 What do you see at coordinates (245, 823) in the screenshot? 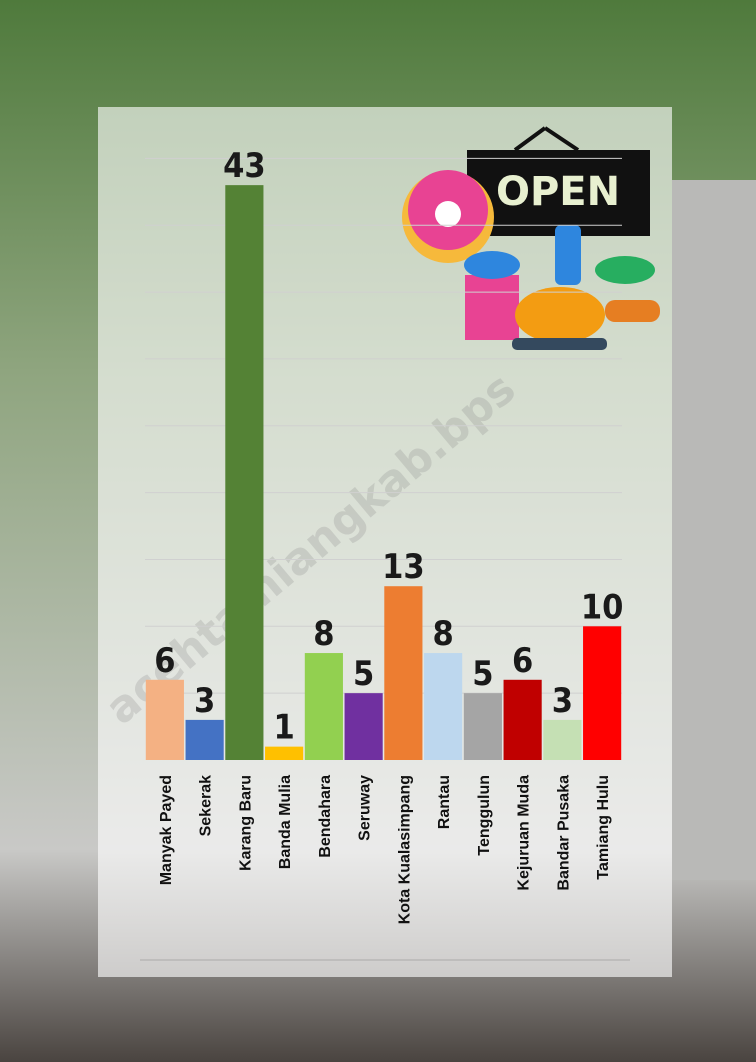
I see `x-tick-label: Karang Baru` at bounding box center [245, 823].